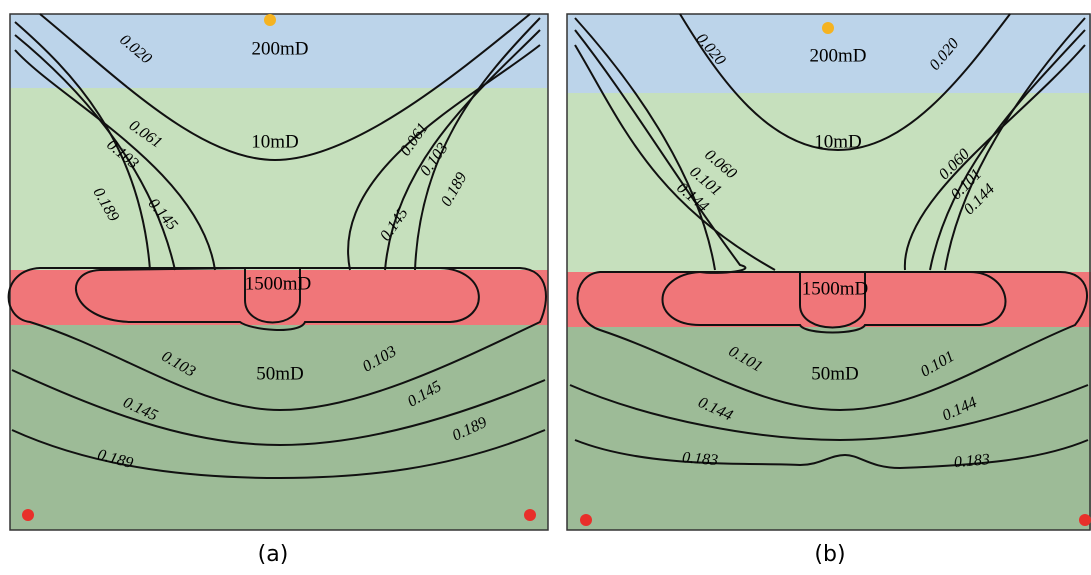  Describe the element at coordinates (829, 182) in the screenshot. I see `layer-10md` at that location.